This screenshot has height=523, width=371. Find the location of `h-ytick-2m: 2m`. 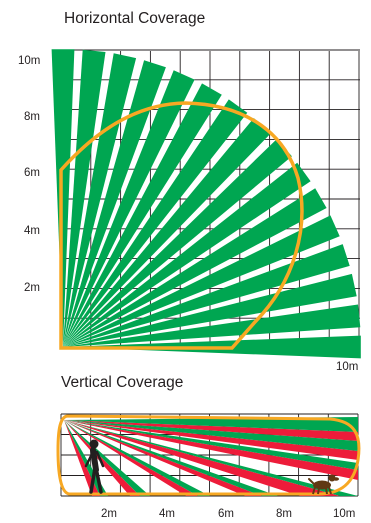

h-ytick-2m: 2m is located at coordinates (32, 288).